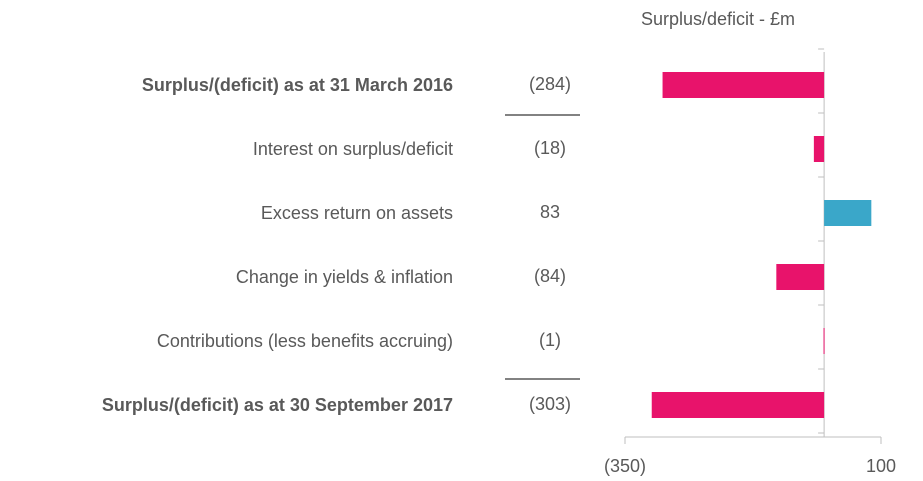  What do you see at coordinates (550, 276) in the screenshot?
I see `value-label: (84)` at bounding box center [550, 276].